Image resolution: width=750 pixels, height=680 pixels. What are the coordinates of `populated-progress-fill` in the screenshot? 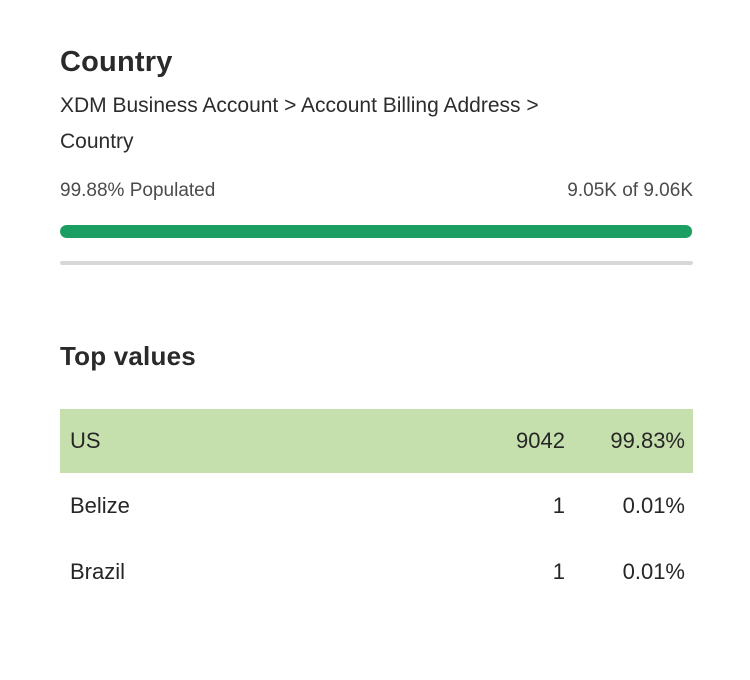 It's located at (376, 231).